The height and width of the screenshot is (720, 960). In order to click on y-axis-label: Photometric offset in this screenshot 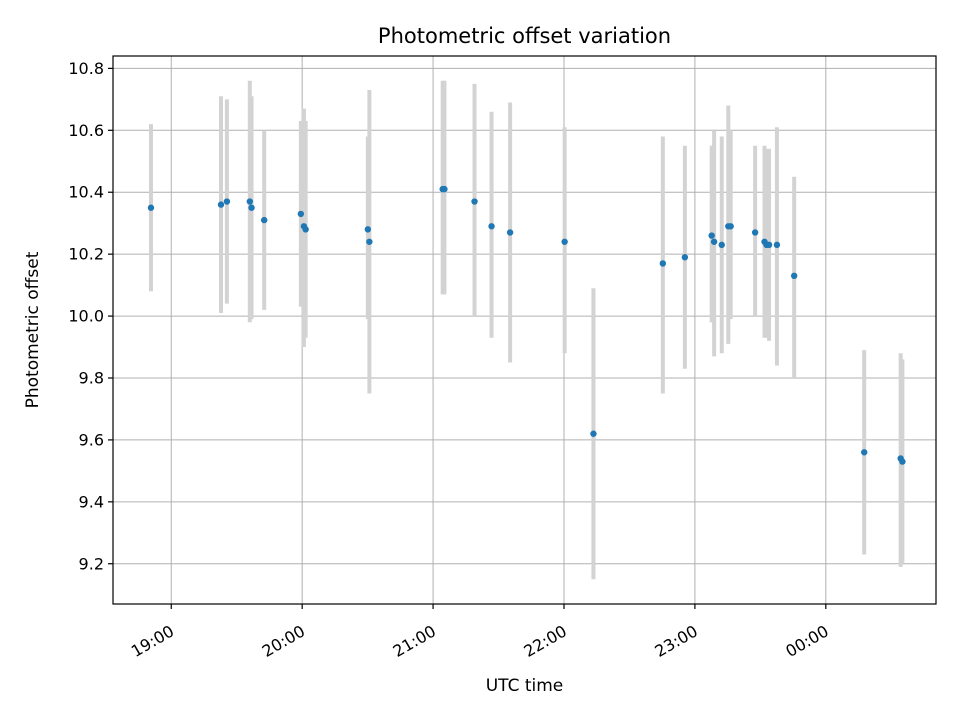, I will do `click(33, 329)`.